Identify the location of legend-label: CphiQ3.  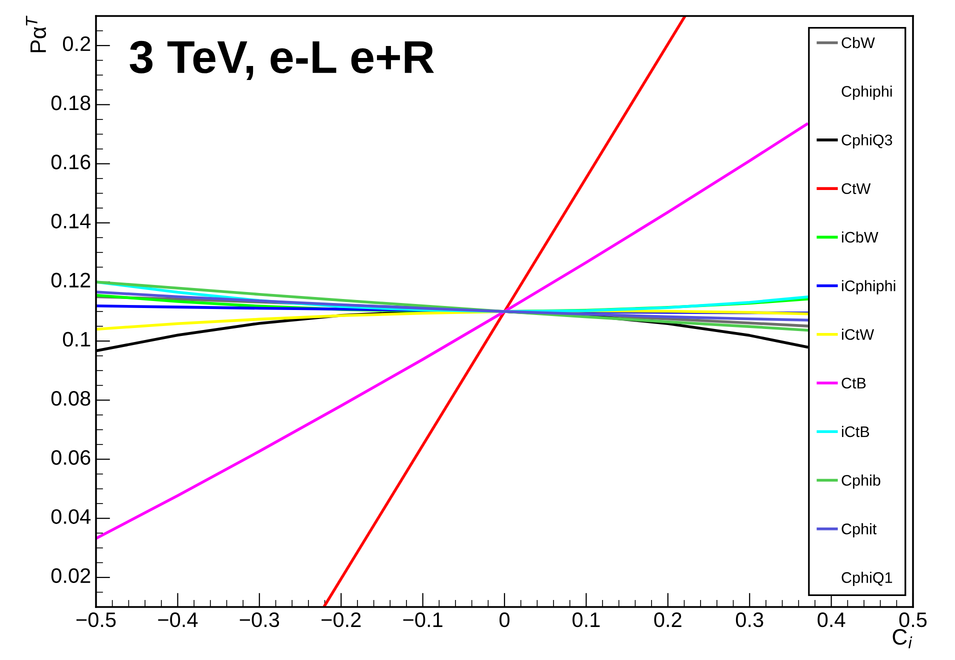
(867, 141).